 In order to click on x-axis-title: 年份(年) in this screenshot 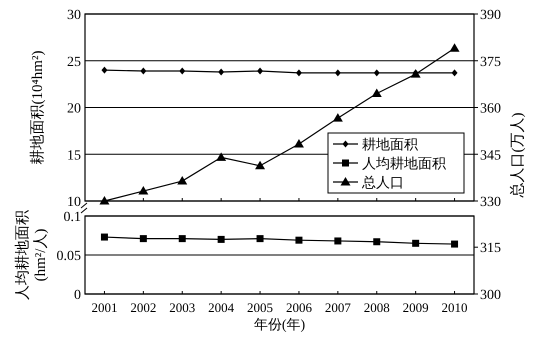, I will do `click(280, 325)`.